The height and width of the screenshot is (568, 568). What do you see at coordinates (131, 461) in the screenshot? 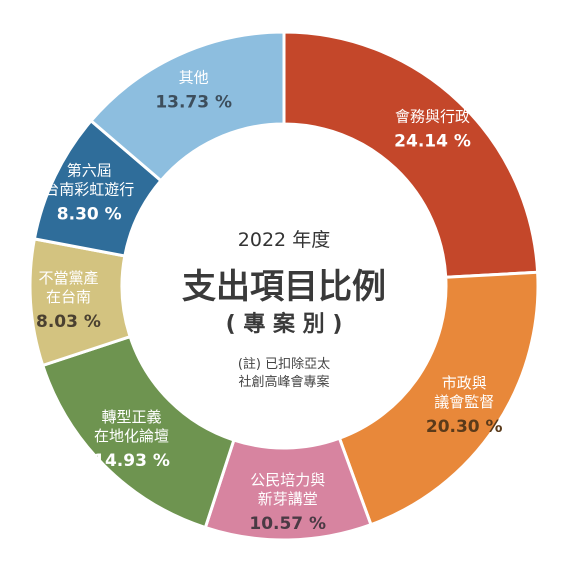
I see `slice-value-3: 14.93 %` at bounding box center [131, 461].